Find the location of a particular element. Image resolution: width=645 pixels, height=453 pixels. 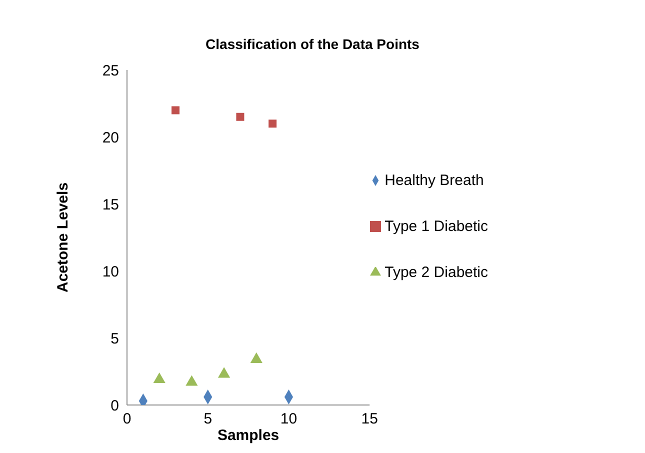

y-tick-label: 5 is located at coordinates (114, 339).